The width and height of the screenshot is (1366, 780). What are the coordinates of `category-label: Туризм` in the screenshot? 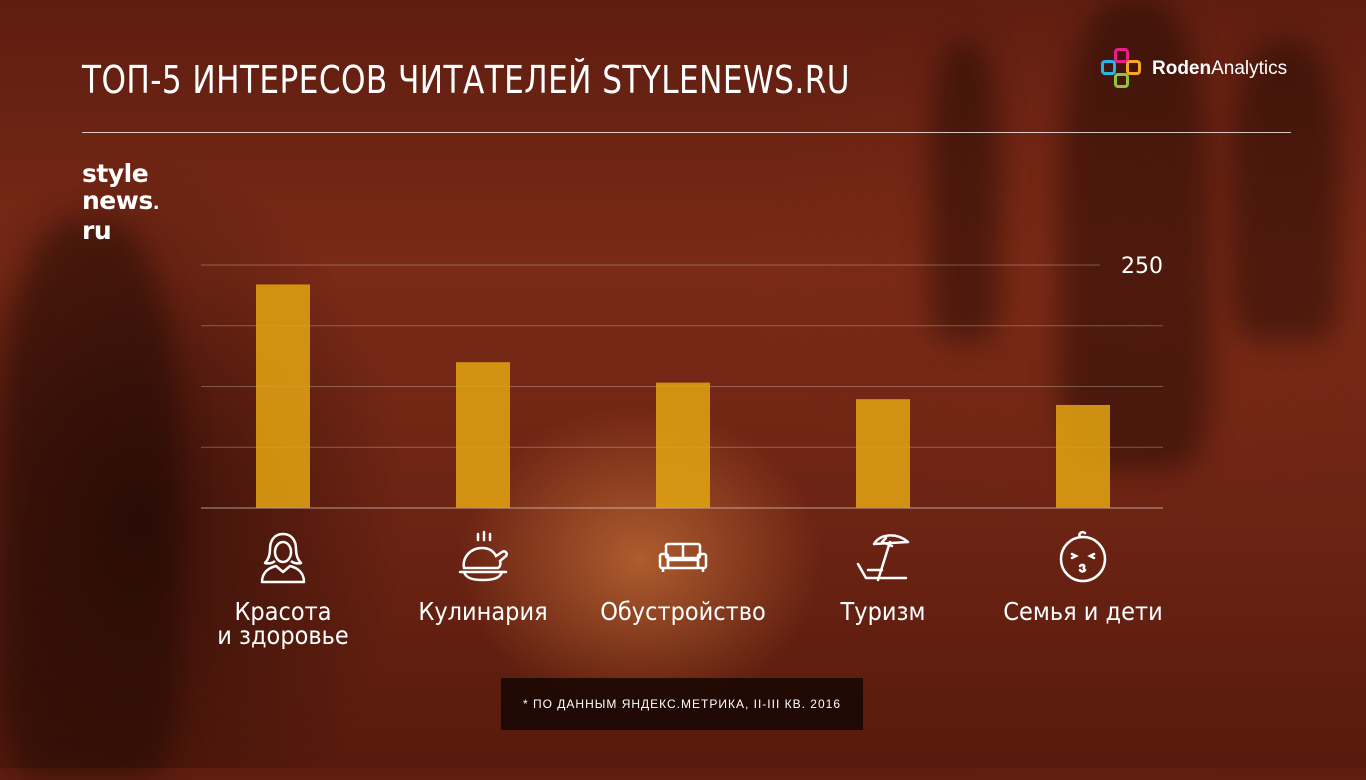 It's located at (883, 611).